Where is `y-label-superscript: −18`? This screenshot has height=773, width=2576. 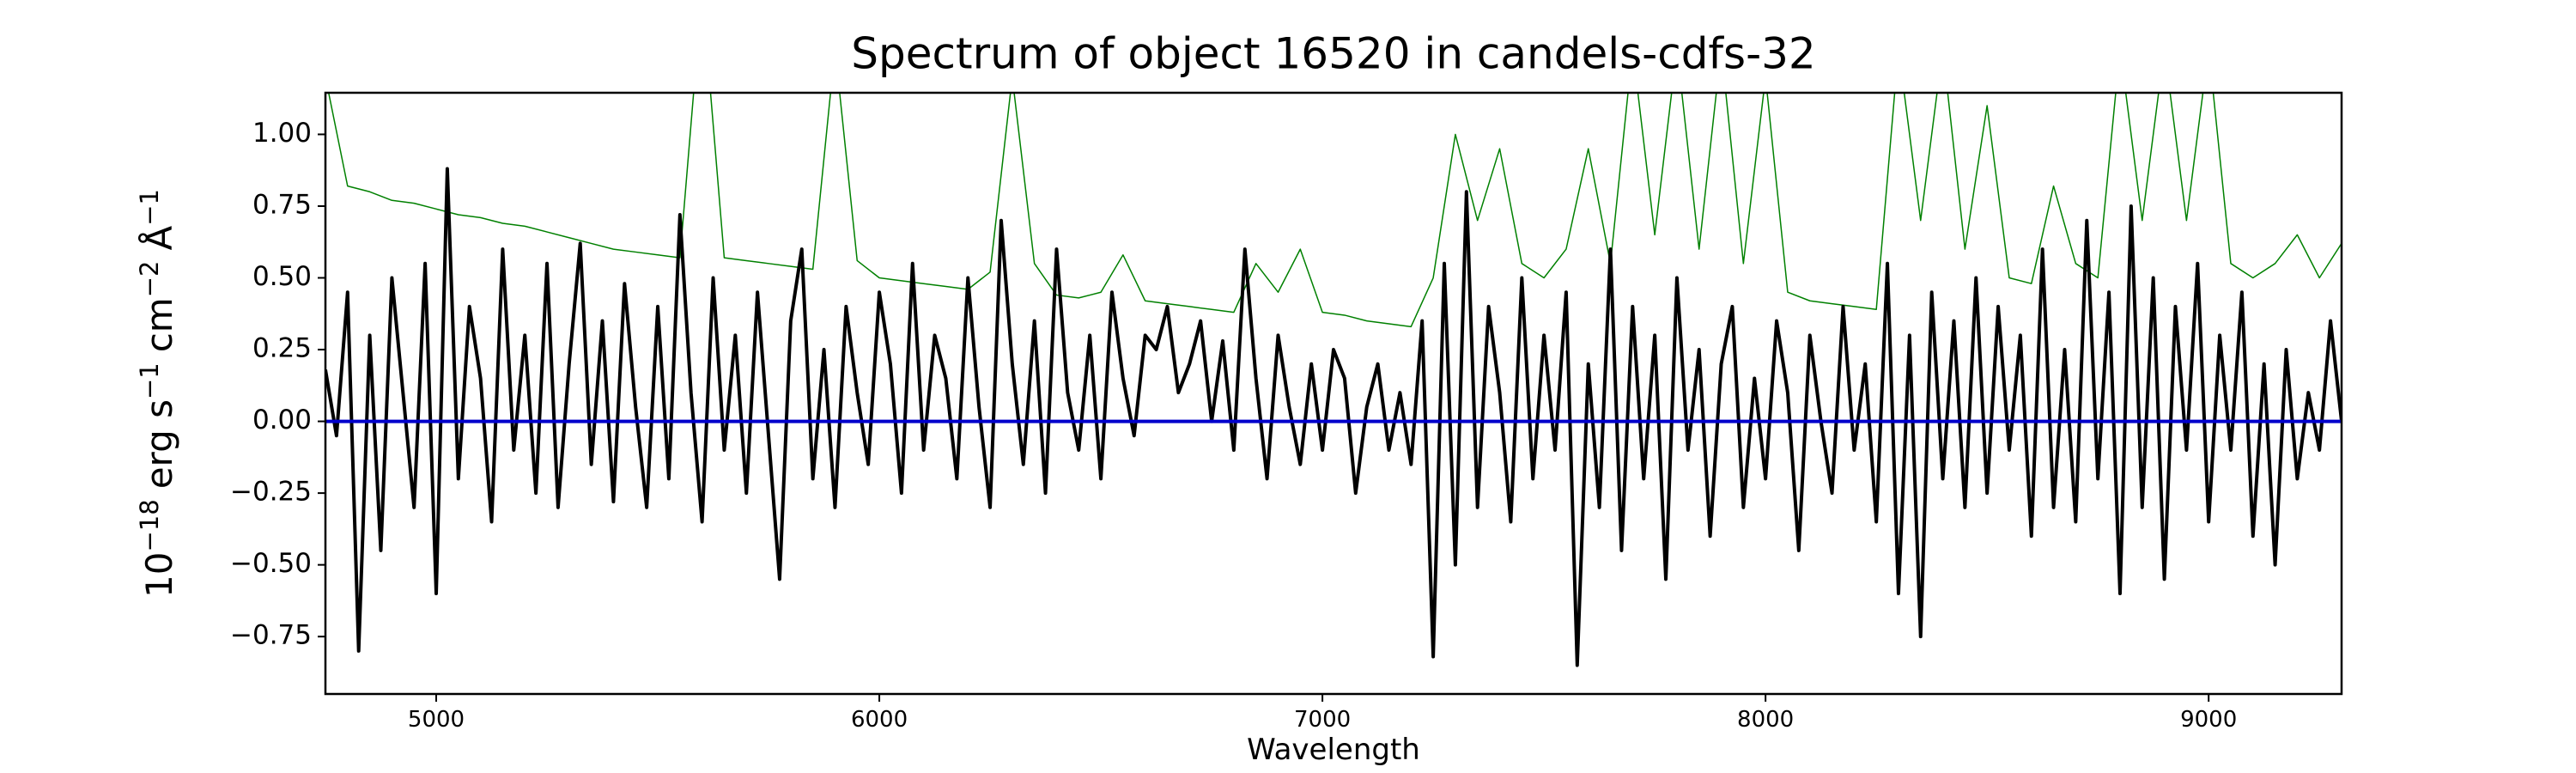
y-label-superscript: −18 is located at coordinates (149, 525).